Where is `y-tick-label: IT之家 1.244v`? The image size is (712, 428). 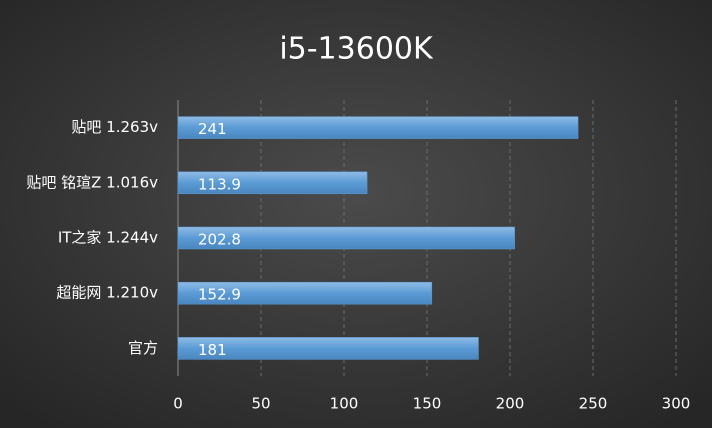 y-tick-label: IT之家 1.244v is located at coordinates (108, 238).